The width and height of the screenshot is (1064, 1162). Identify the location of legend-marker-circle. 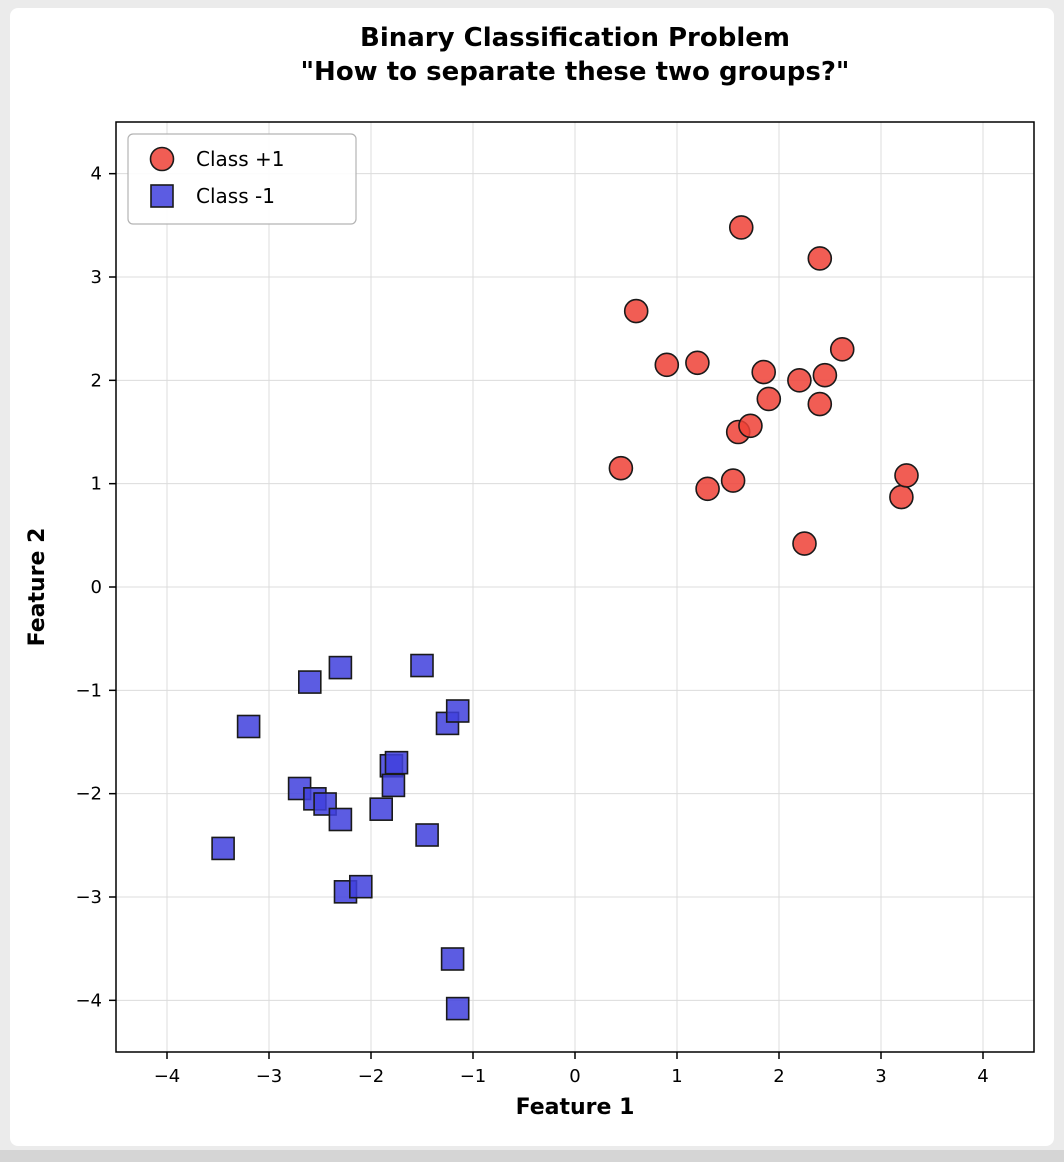
(162, 159).